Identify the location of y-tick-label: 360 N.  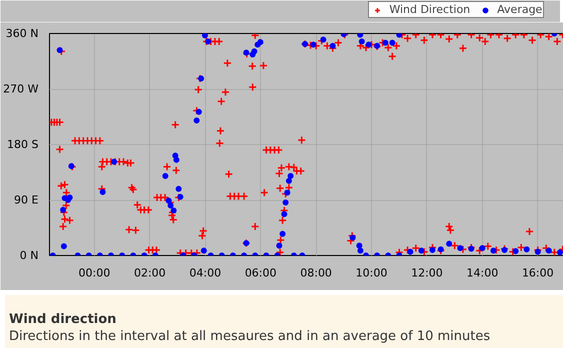
(22, 33).